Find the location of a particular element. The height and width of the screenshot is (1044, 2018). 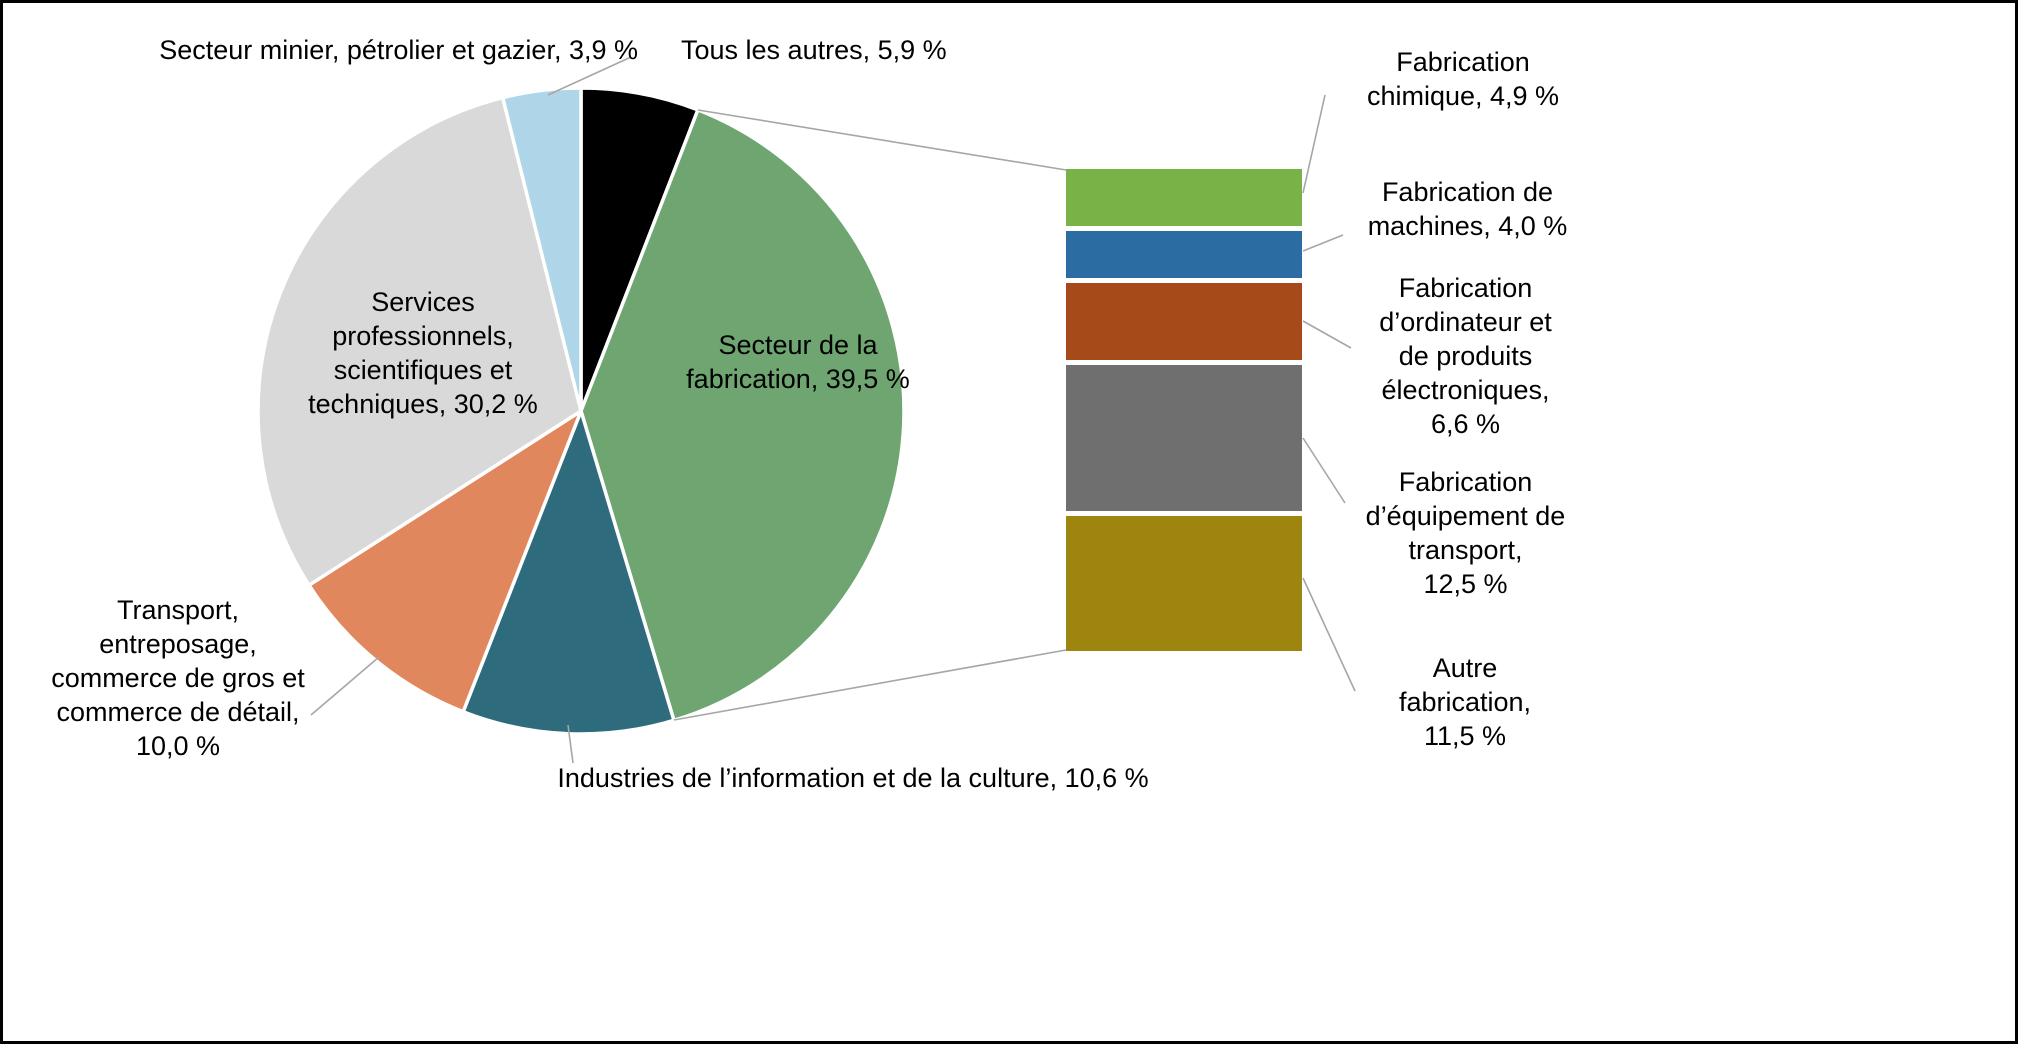

bar-segment-fabrication-chimique is located at coordinates (1184, 198).